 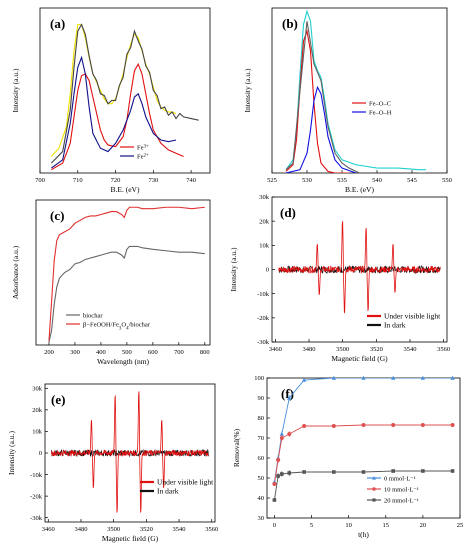 What do you see at coordinates (261, 478) in the screenshot?
I see `y-tick-label: 50` at bounding box center [261, 478].